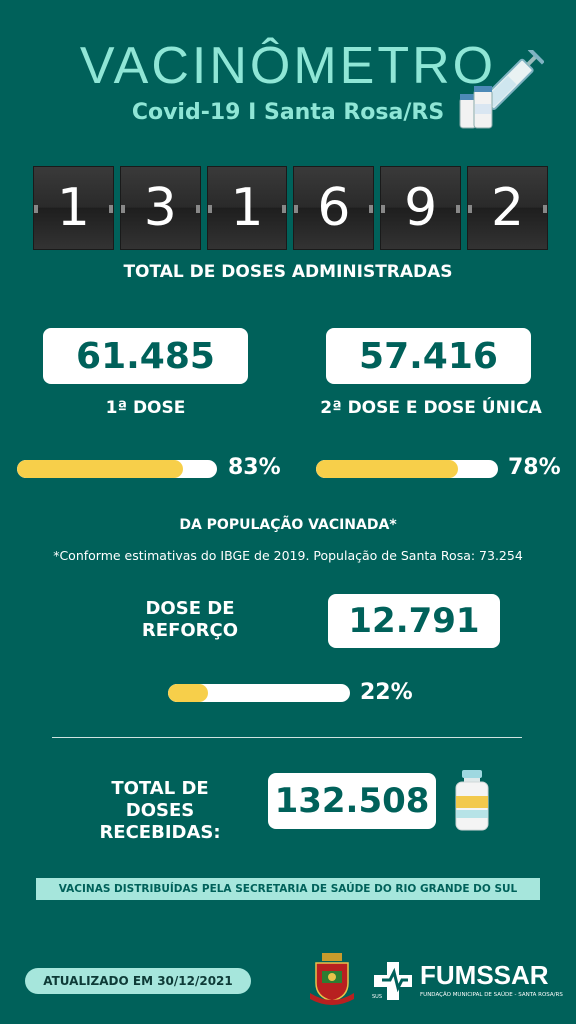 Image resolution: width=576 pixels, height=1024 pixels. What do you see at coordinates (507, 208) in the screenshot?
I see `counter-digit: 2` at bounding box center [507, 208].